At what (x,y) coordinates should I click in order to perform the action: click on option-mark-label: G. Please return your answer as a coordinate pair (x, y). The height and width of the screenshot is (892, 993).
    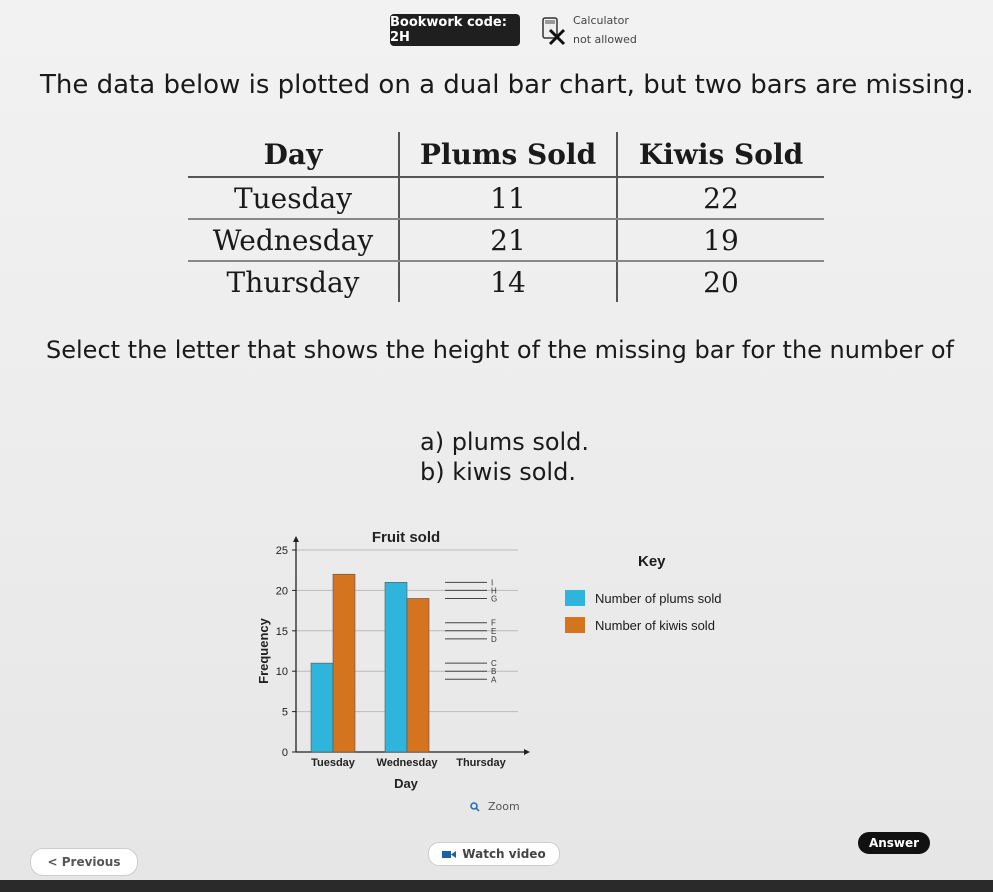
    Looking at the image, I should click on (494, 598).